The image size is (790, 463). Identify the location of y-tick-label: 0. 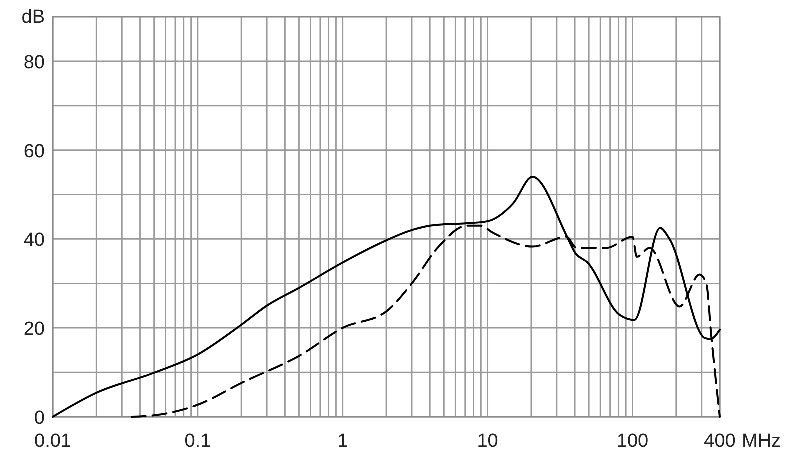
(39, 418).